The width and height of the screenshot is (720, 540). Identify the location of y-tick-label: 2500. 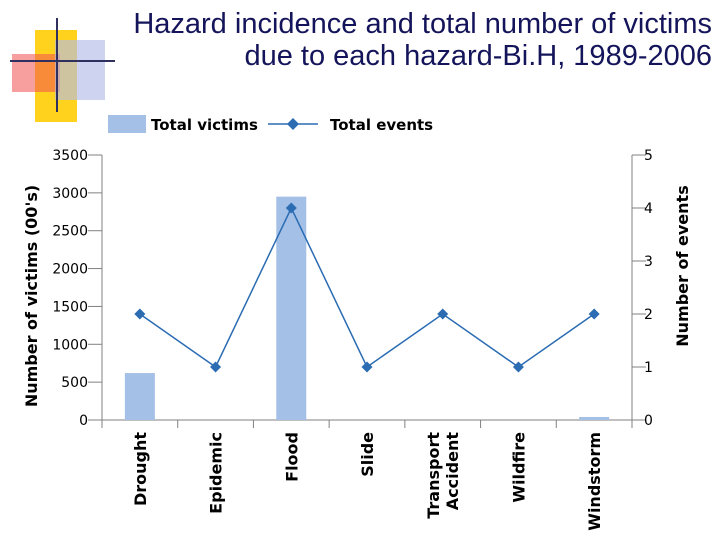
(70, 232).